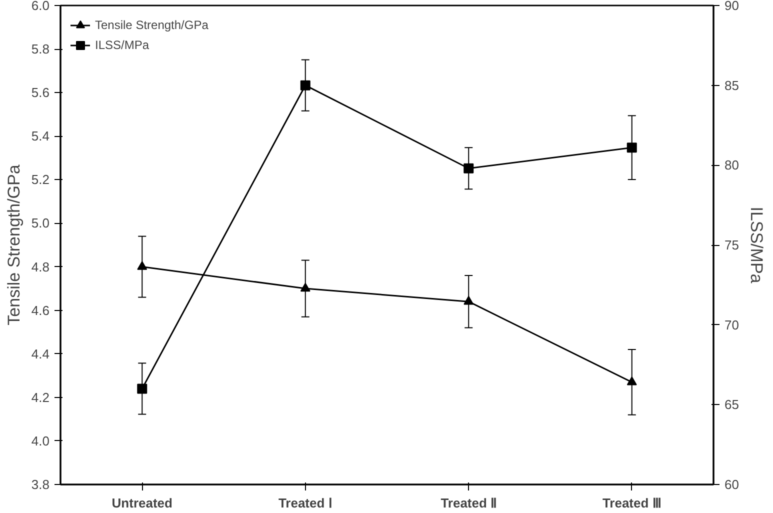 The height and width of the screenshot is (513, 773). Describe the element at coordinates (40, 223) in the screenshot. I see `y-tick-label: 5.0` at that location.